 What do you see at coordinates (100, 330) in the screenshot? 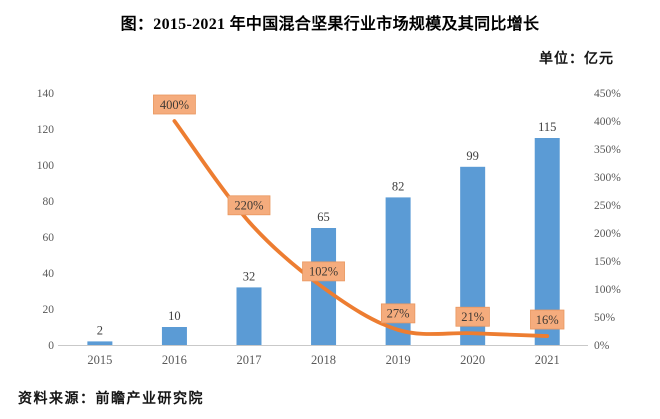
I see `bar-value-label: 2` at bounding box center [100, 330].